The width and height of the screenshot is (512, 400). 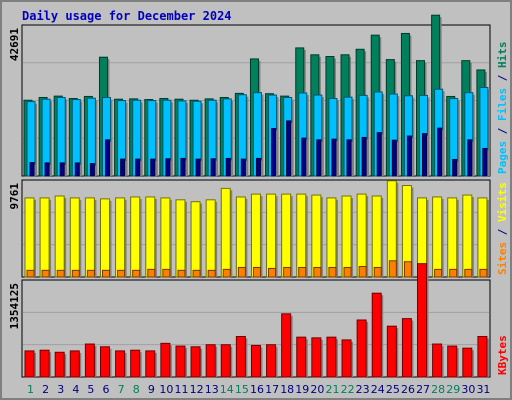 I want to click on legend: Pages / Files / Hits, so click(x=502, y=108).